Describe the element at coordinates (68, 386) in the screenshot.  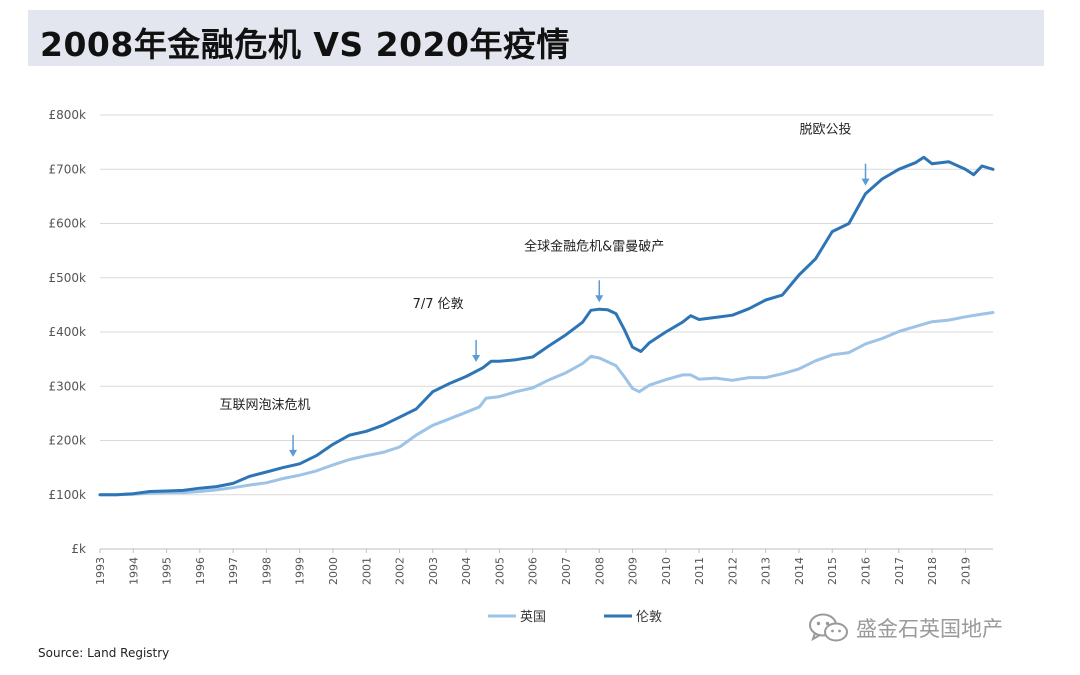
I see `y-tick-label: £300k` at that location.